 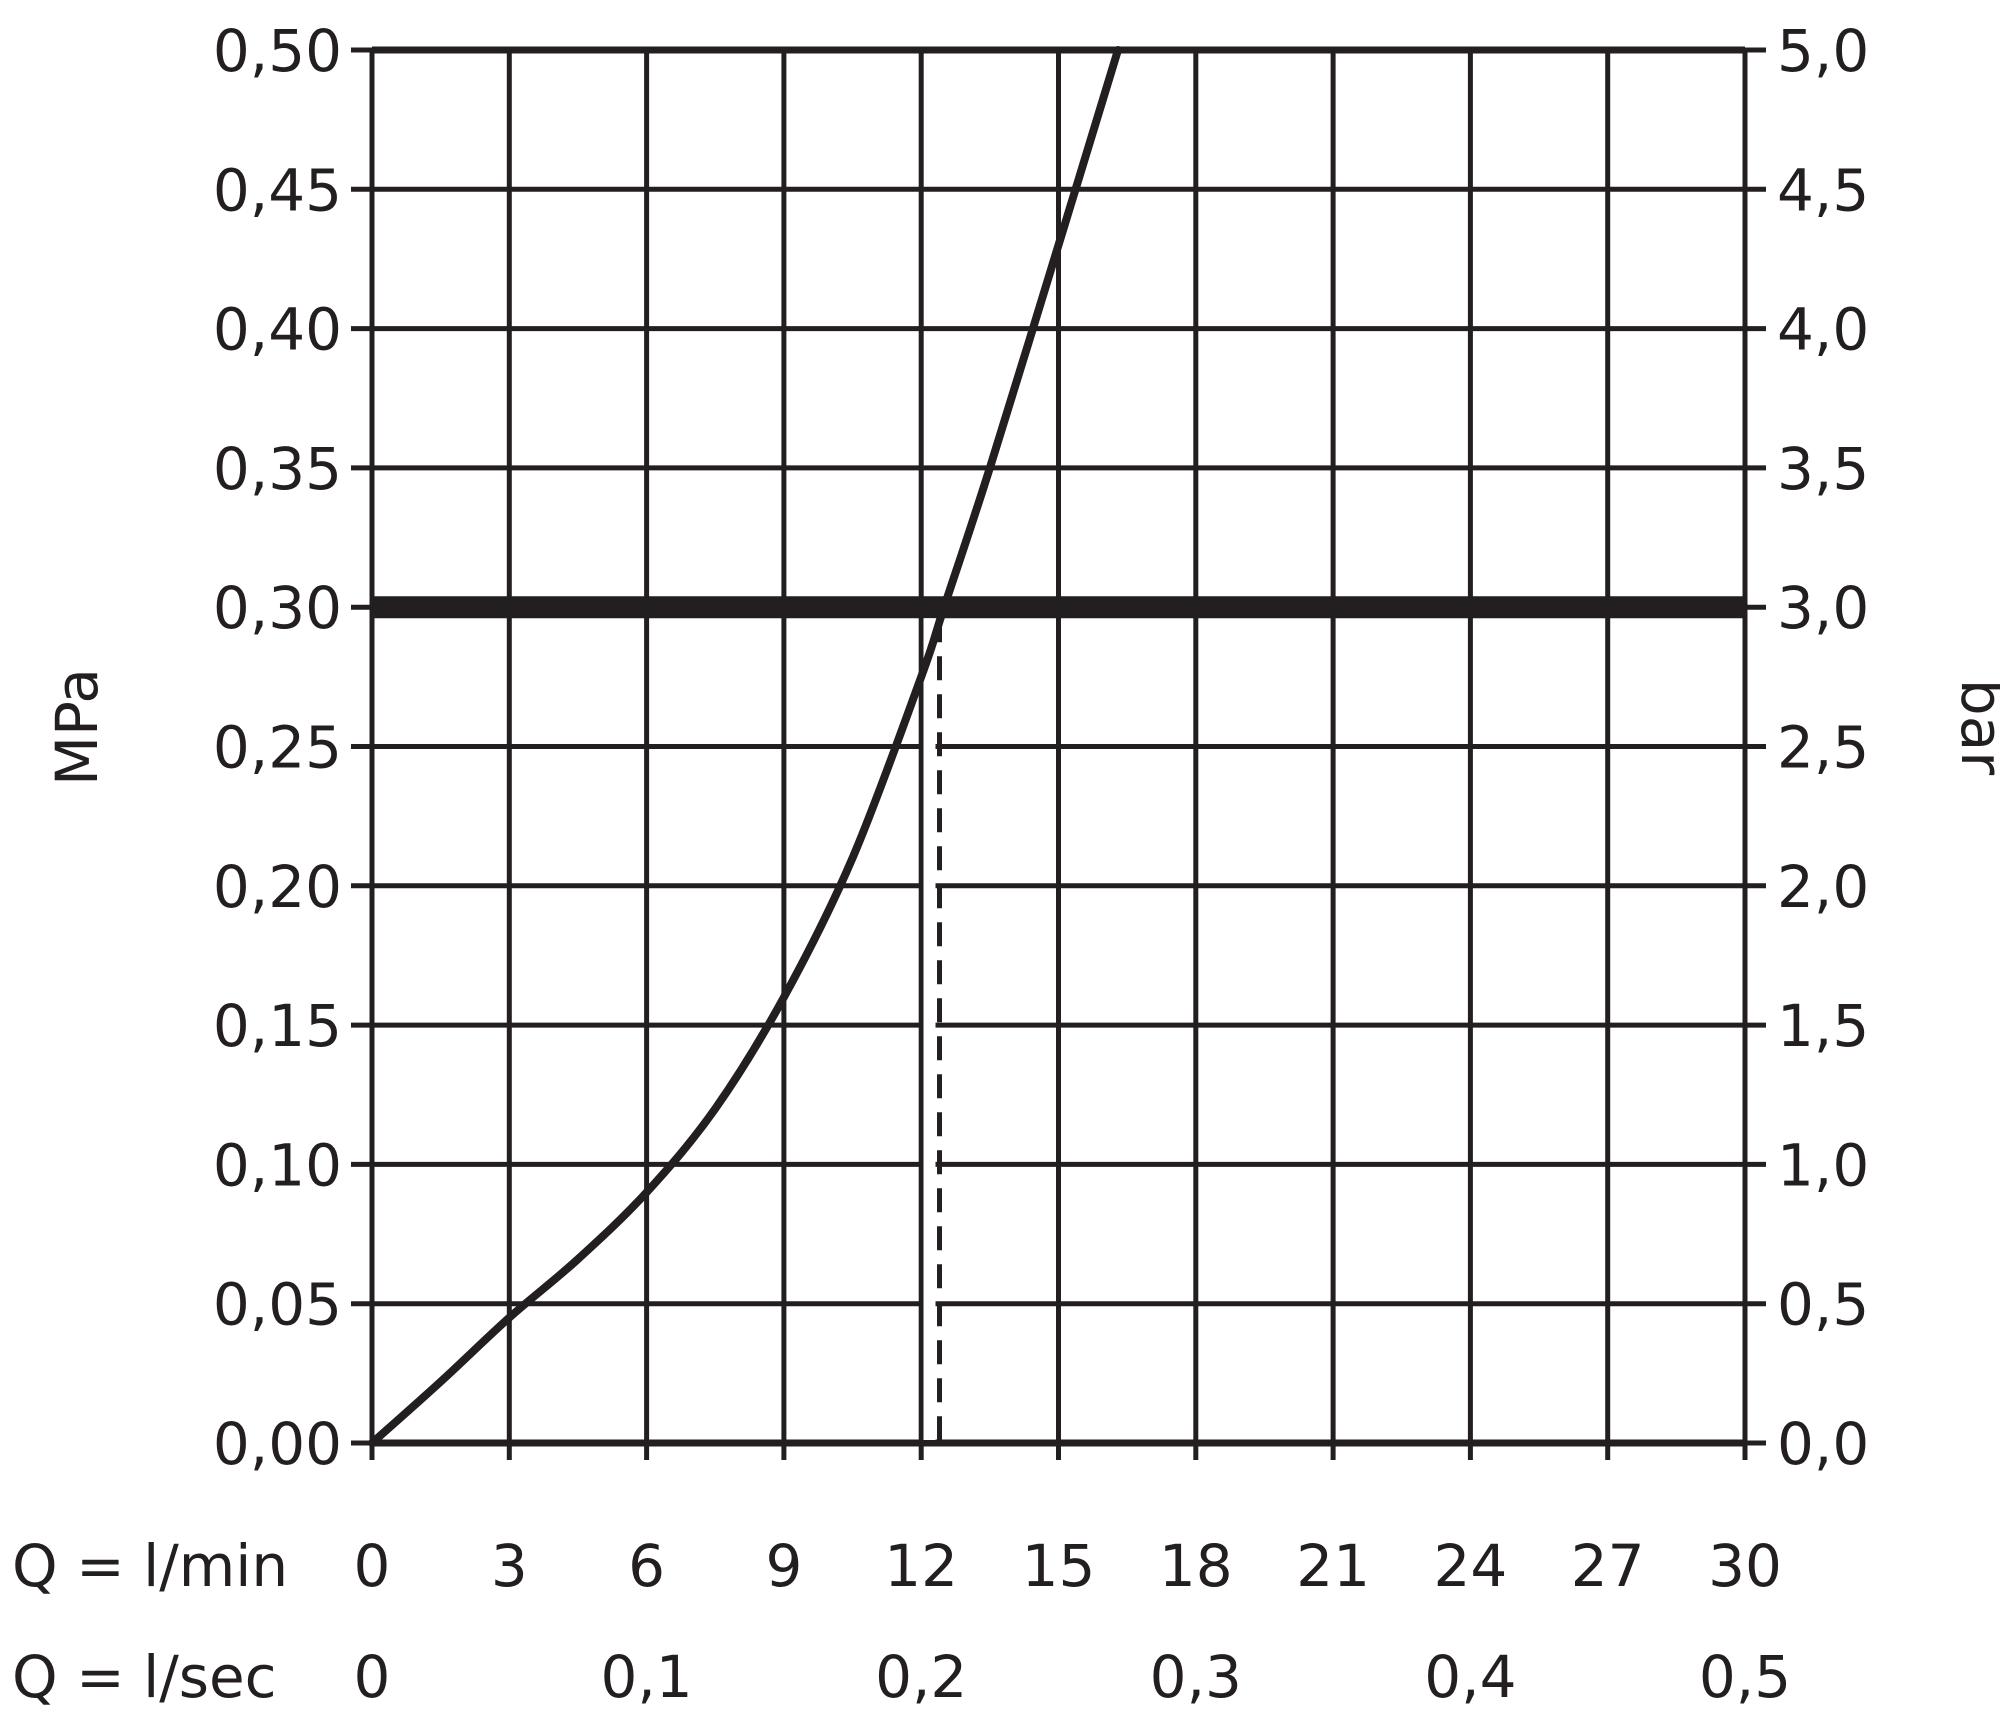 I want to click on y-right-tick-label: 5,0, so click(x=1823, y=51).